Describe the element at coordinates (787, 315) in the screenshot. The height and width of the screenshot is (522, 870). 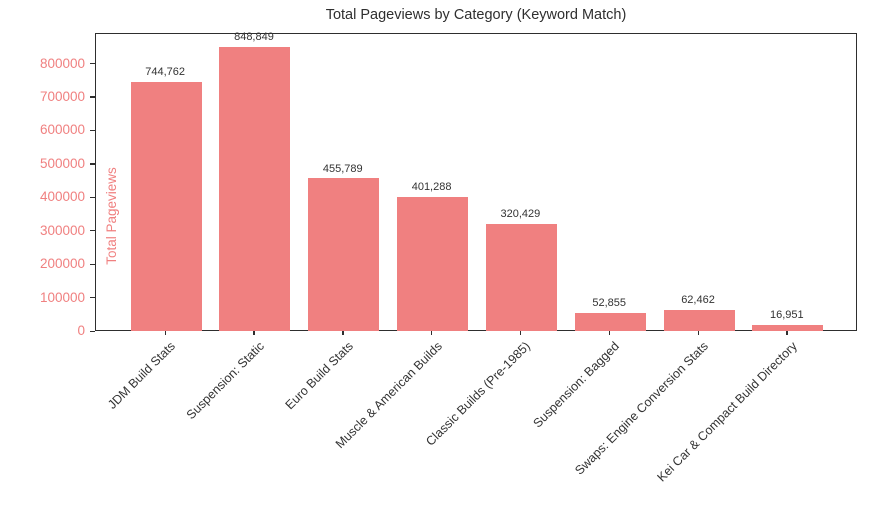
I see `bar-value-label: 16,951` at that location.